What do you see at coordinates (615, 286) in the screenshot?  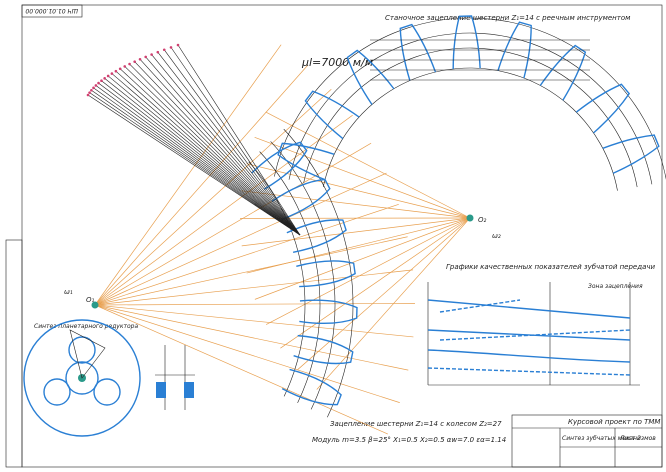 I see `zone-label: Зона зацепления` at bounding box center [615, 286].